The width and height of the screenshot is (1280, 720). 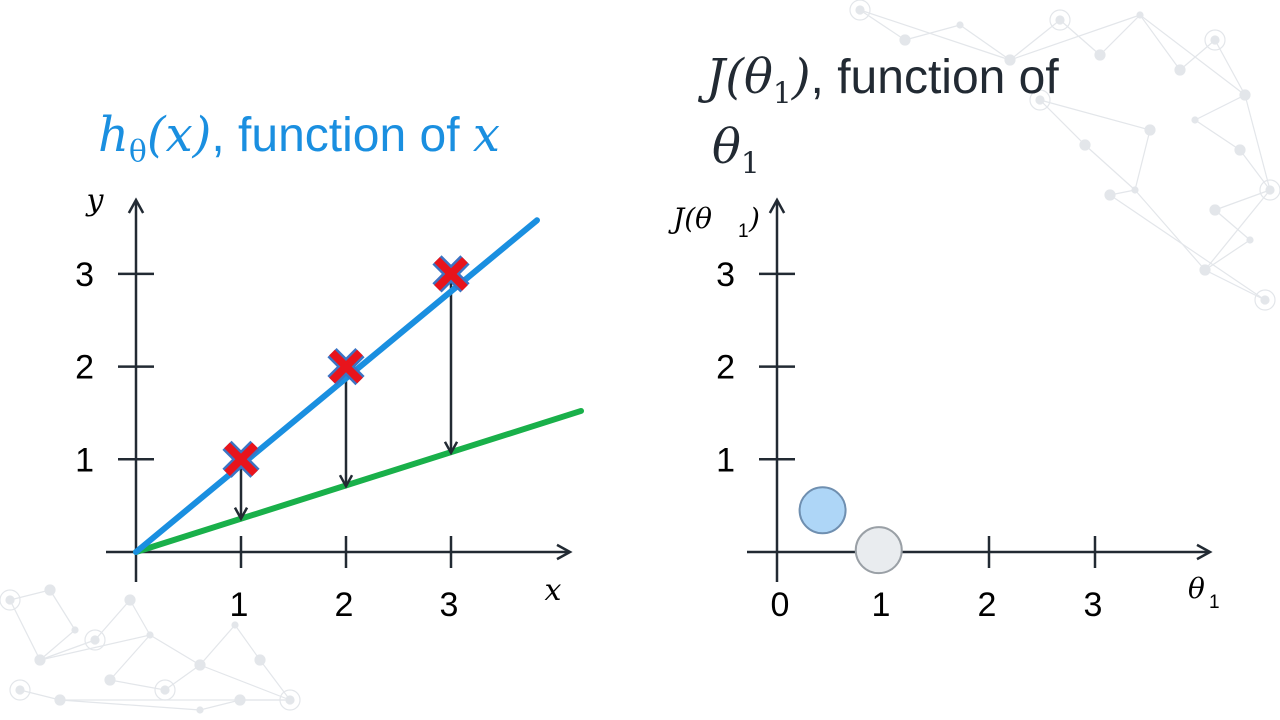 What do you see at coordinates (754, 218) in the screenshot?
I see `right-y-axis-label-close: )` at bounding box center [754, 218].